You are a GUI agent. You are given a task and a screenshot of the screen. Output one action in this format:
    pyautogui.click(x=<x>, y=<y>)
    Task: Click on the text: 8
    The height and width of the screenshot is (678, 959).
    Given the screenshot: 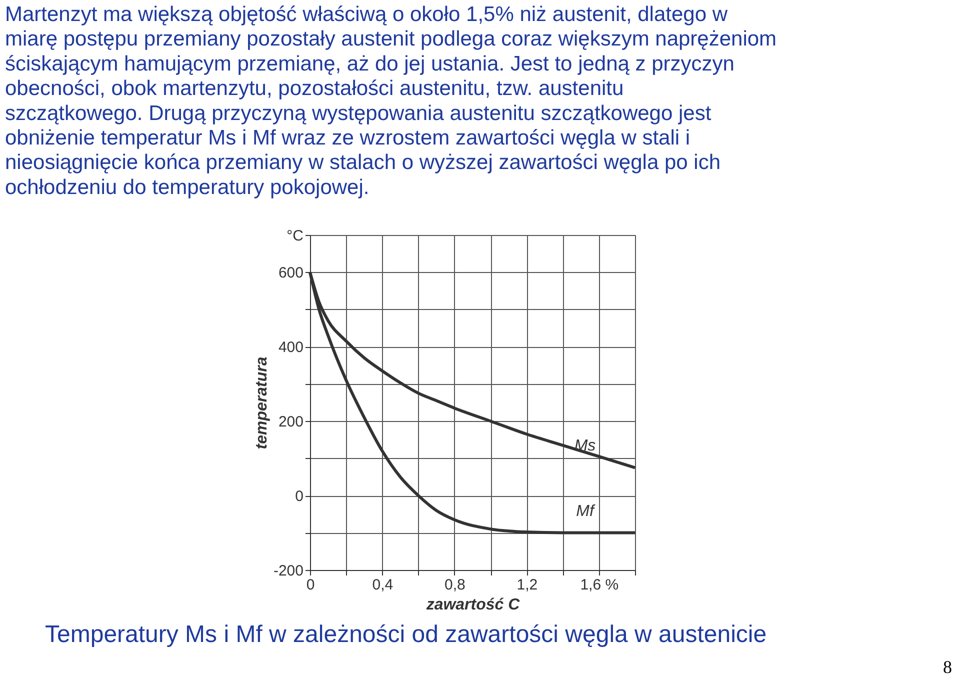 What is the action you would take?
    pyautogui.click(x=947, y=667)
    